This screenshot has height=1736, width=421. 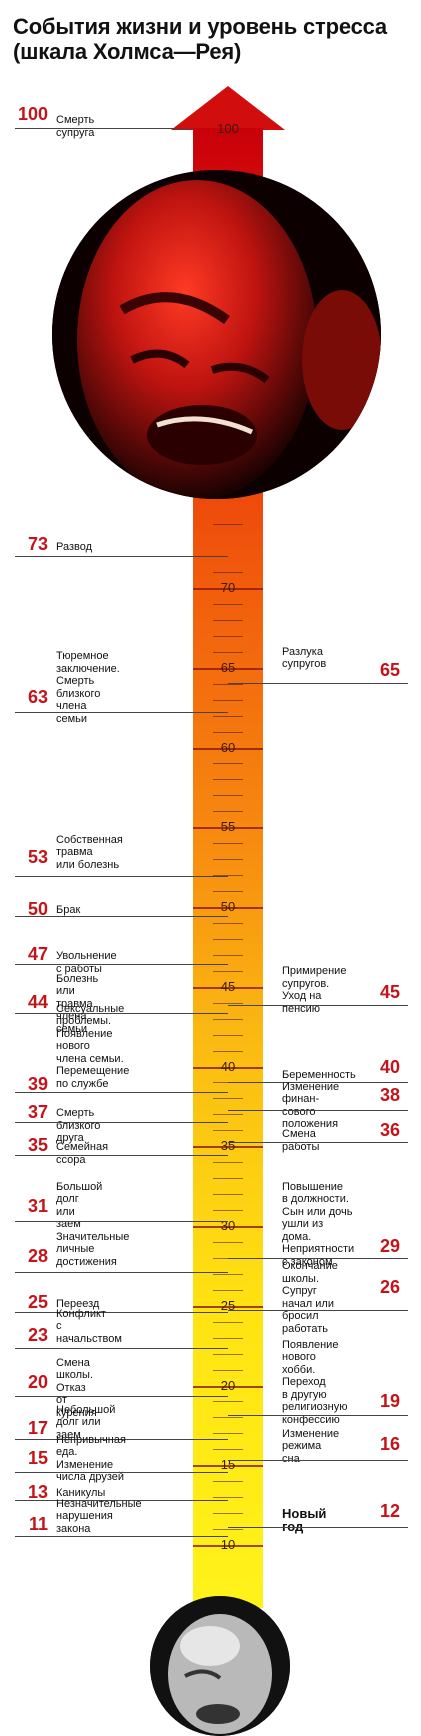 I want to click on event-label: Каникулы, so click(x=81, y=1493).